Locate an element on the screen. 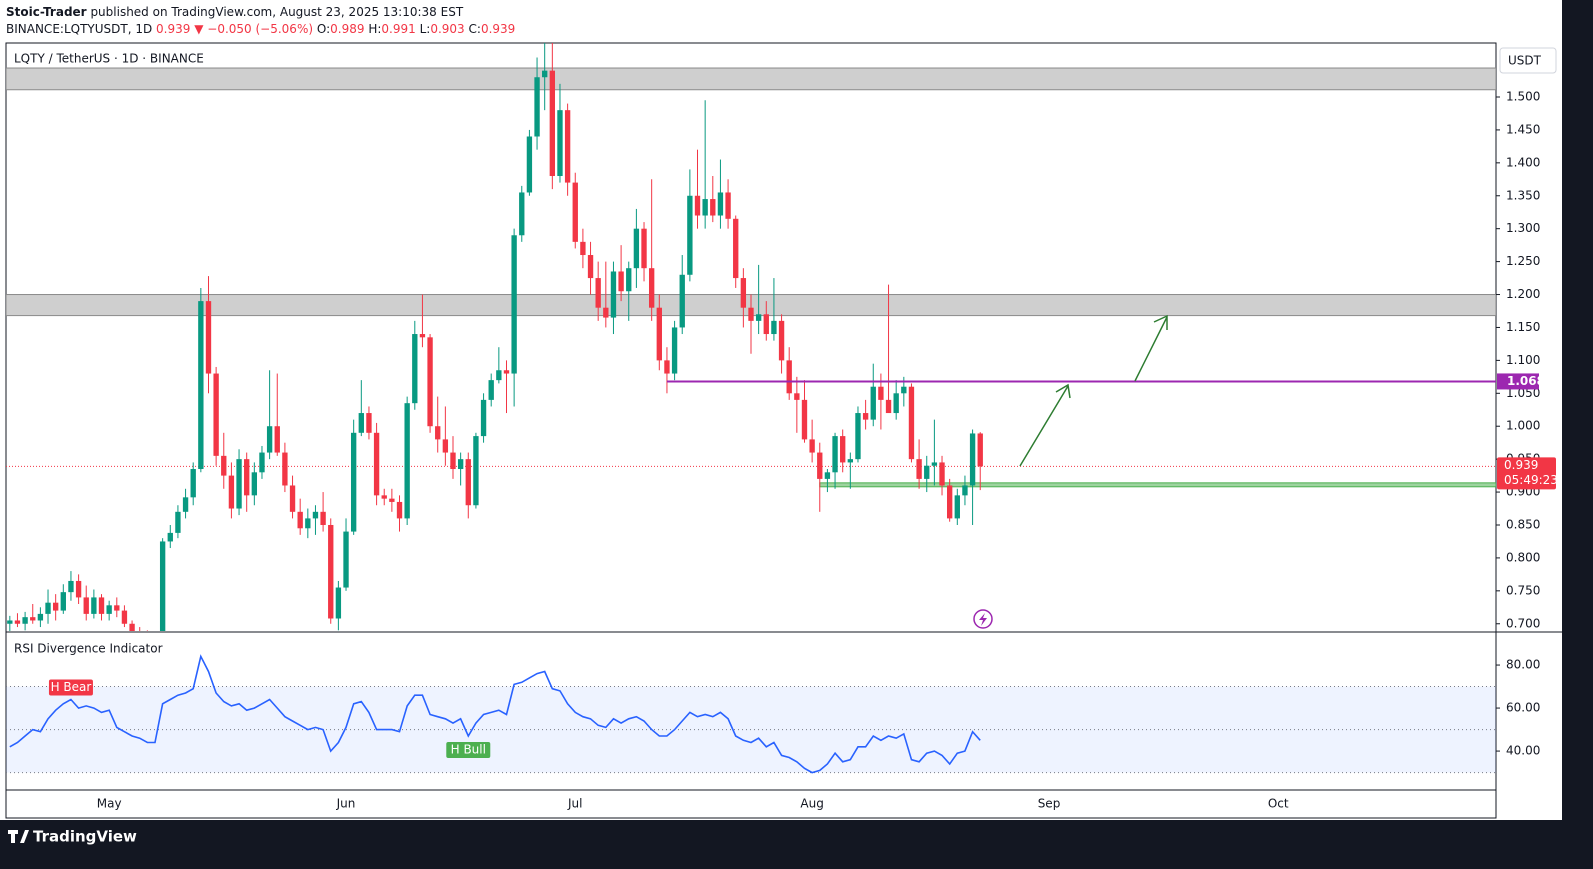 Image resolution: width=1593 pixels, height=869 pixels. y-tick-label: 0.750 is located at coordinates (1523, 590).